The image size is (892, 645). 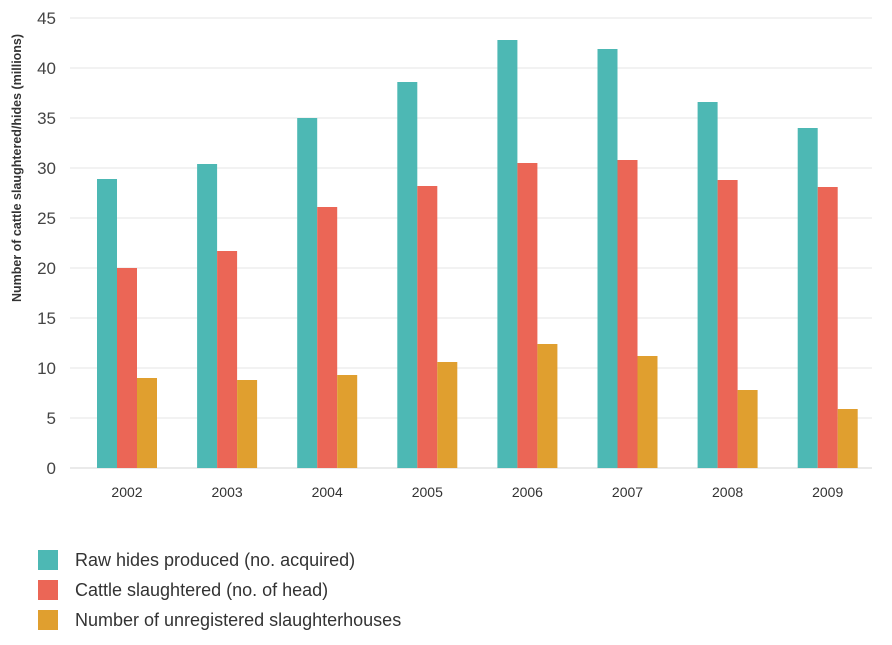 What do you see at coordinates (51, 418) in the screenshot?
I see `y-tick-label: 5` at bounding box center [51, 418].